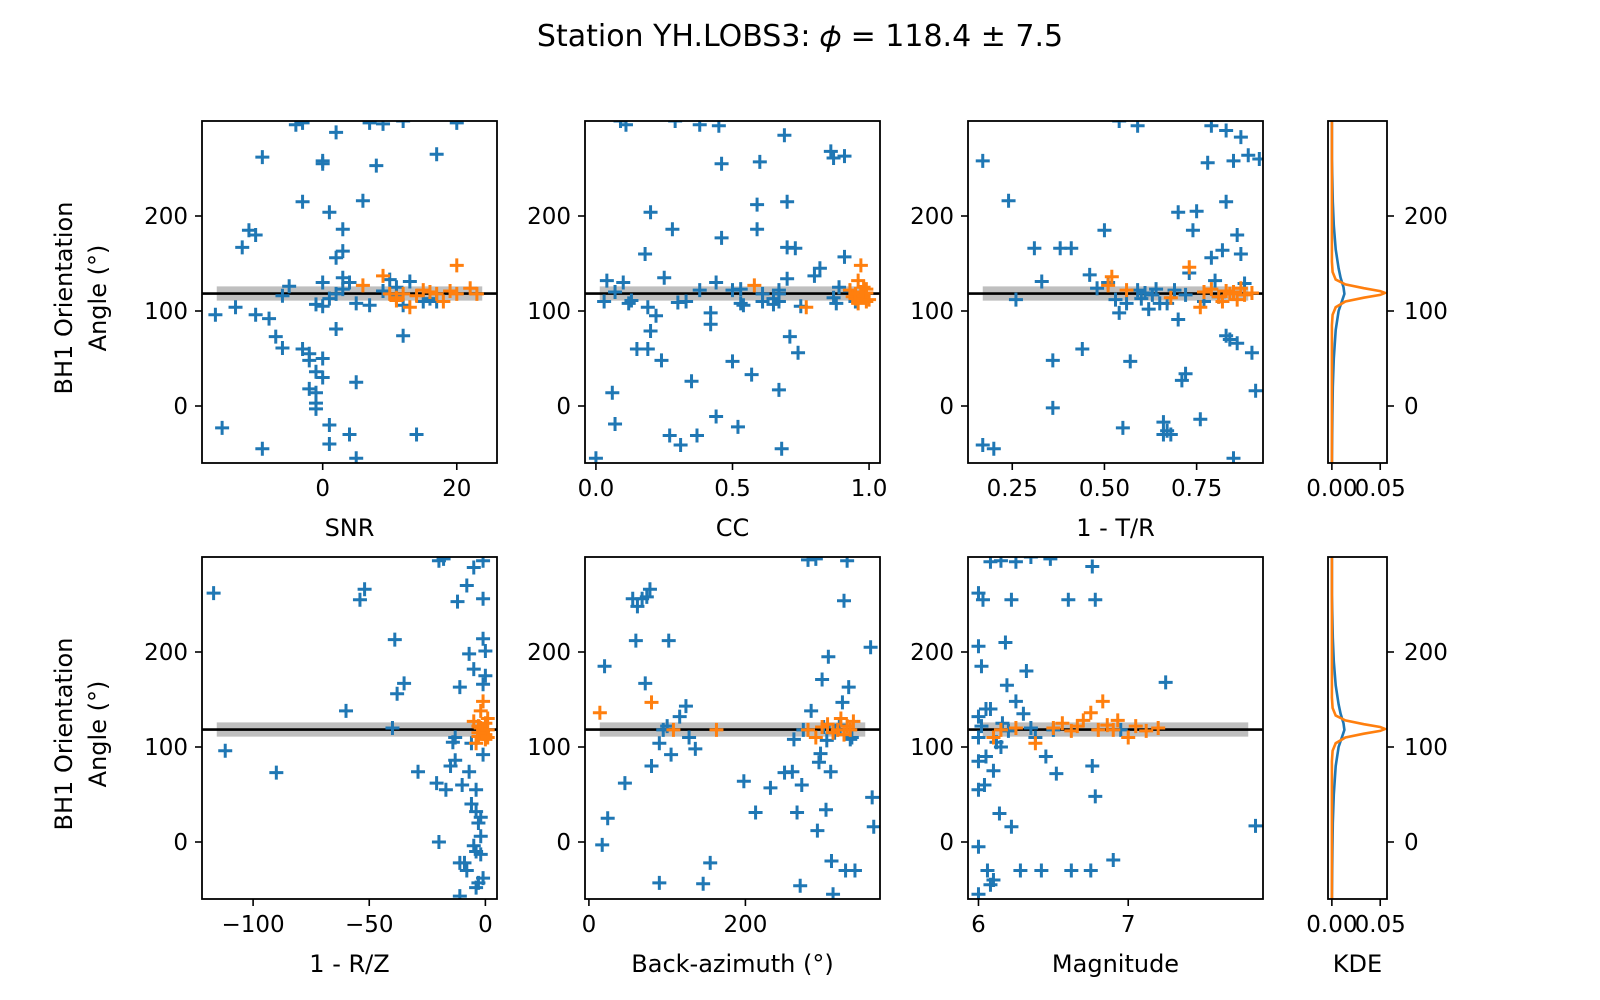 The image size is (1600, 1000). Describe the element at coordinates (1012, 489) in the screenshot. I see `xtick-label: 0.25` at that location.